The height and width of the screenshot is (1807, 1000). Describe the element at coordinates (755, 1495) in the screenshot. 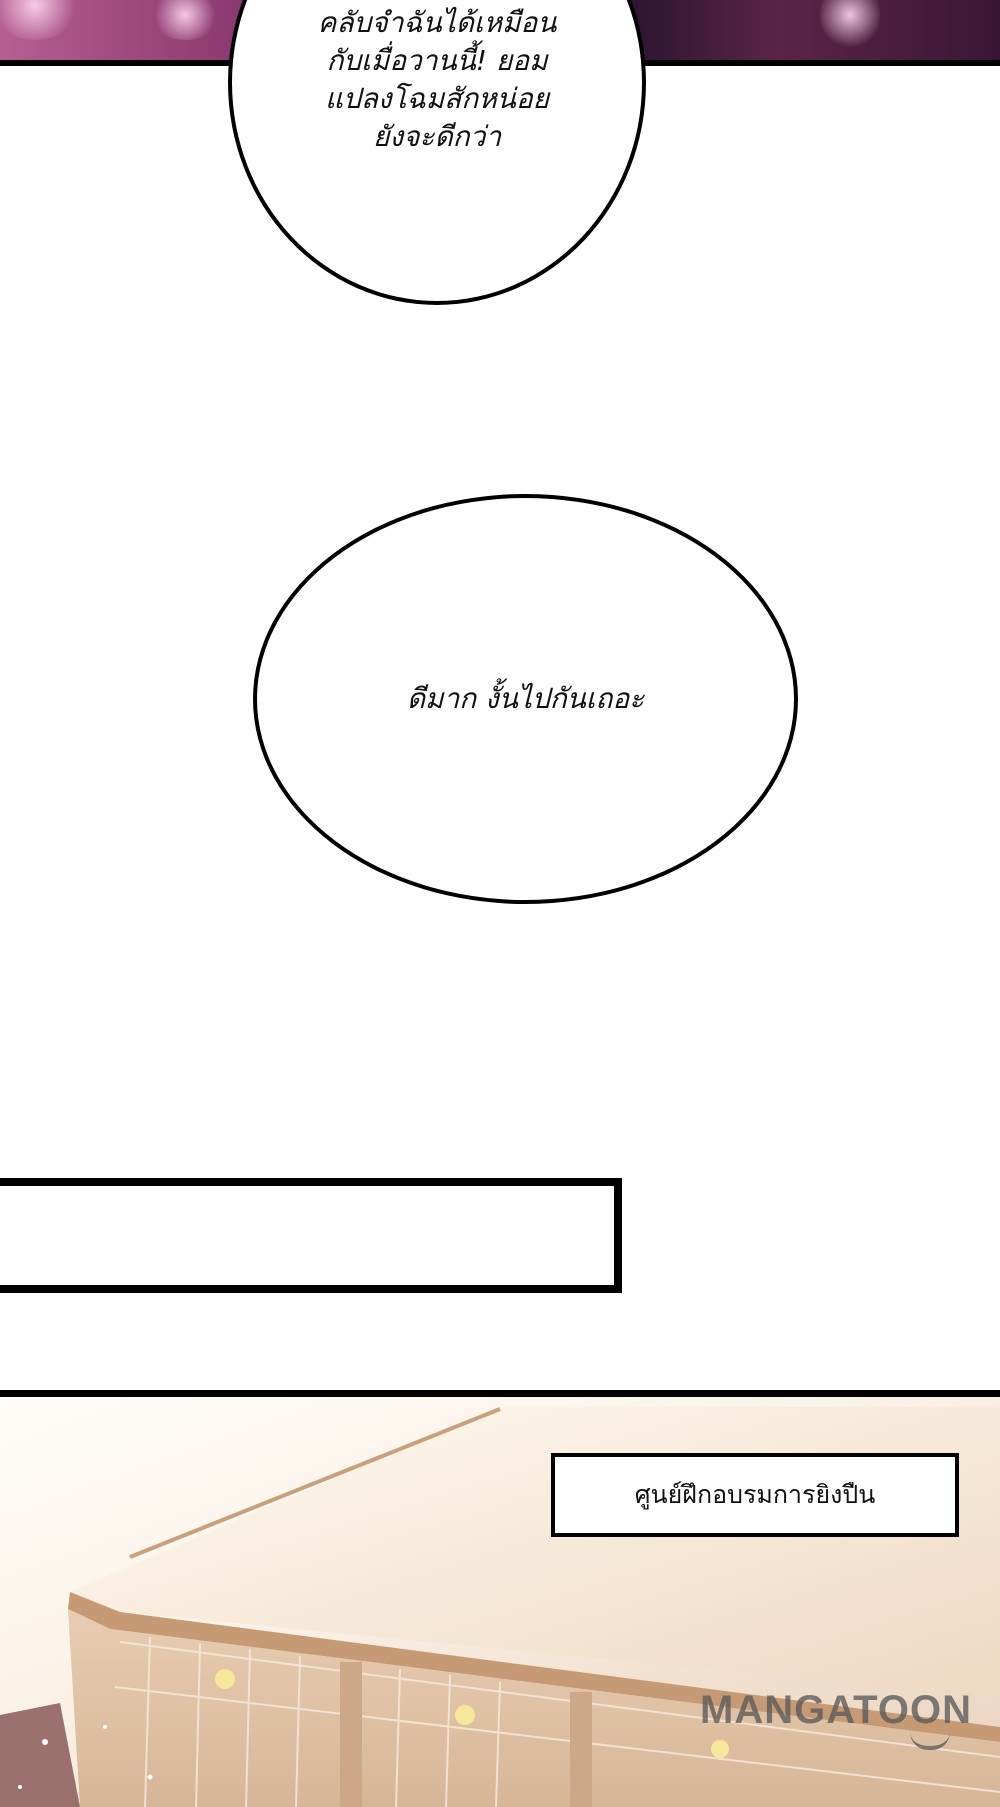

I see `location-caption: ศูนย์ฝึกอบรมการยิงปืน` at that location.